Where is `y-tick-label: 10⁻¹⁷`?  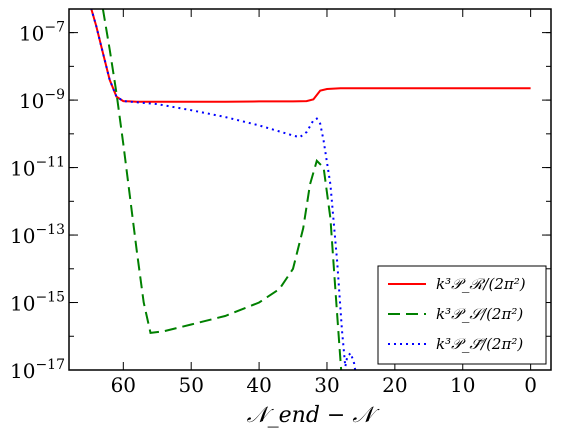 y-tick-label: 10⁻¹⁷ is located at coordinates (37, 370).